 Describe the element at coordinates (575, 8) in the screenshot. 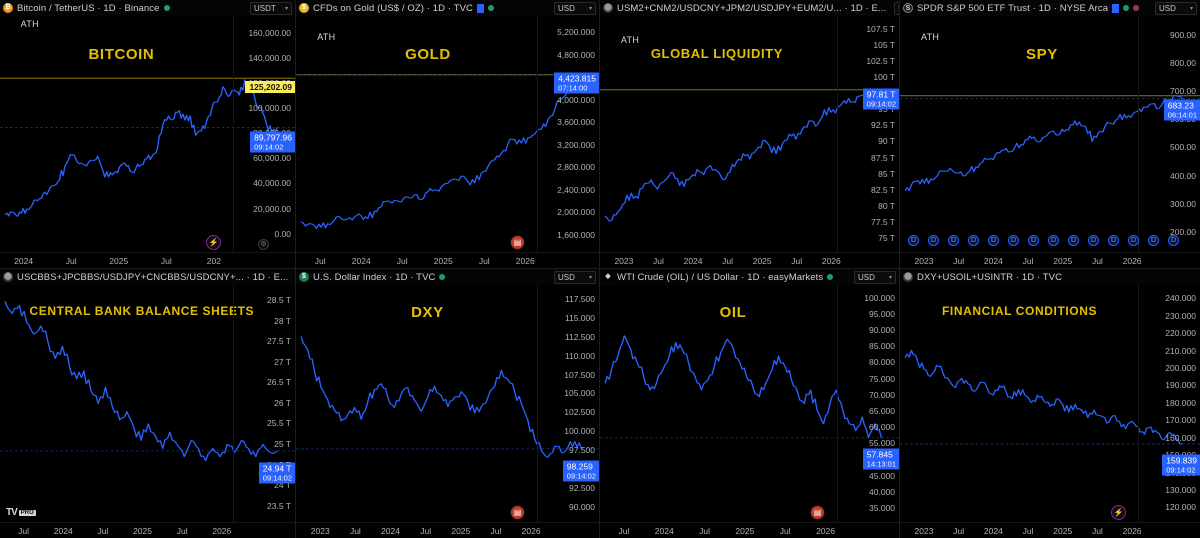

I see `currency-select-gold: USD ▾` at that location.